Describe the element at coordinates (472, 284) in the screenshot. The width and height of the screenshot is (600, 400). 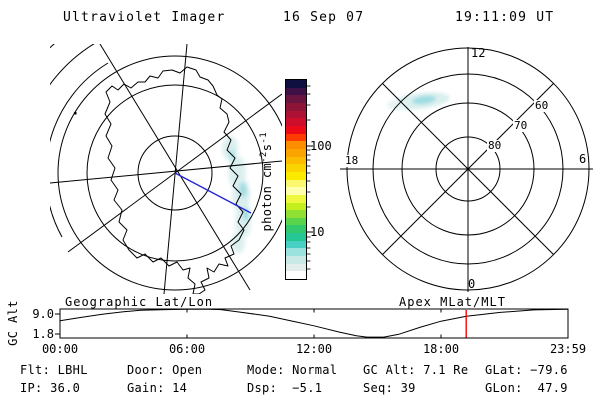
I see `mlt-label-0: 0` at that location.